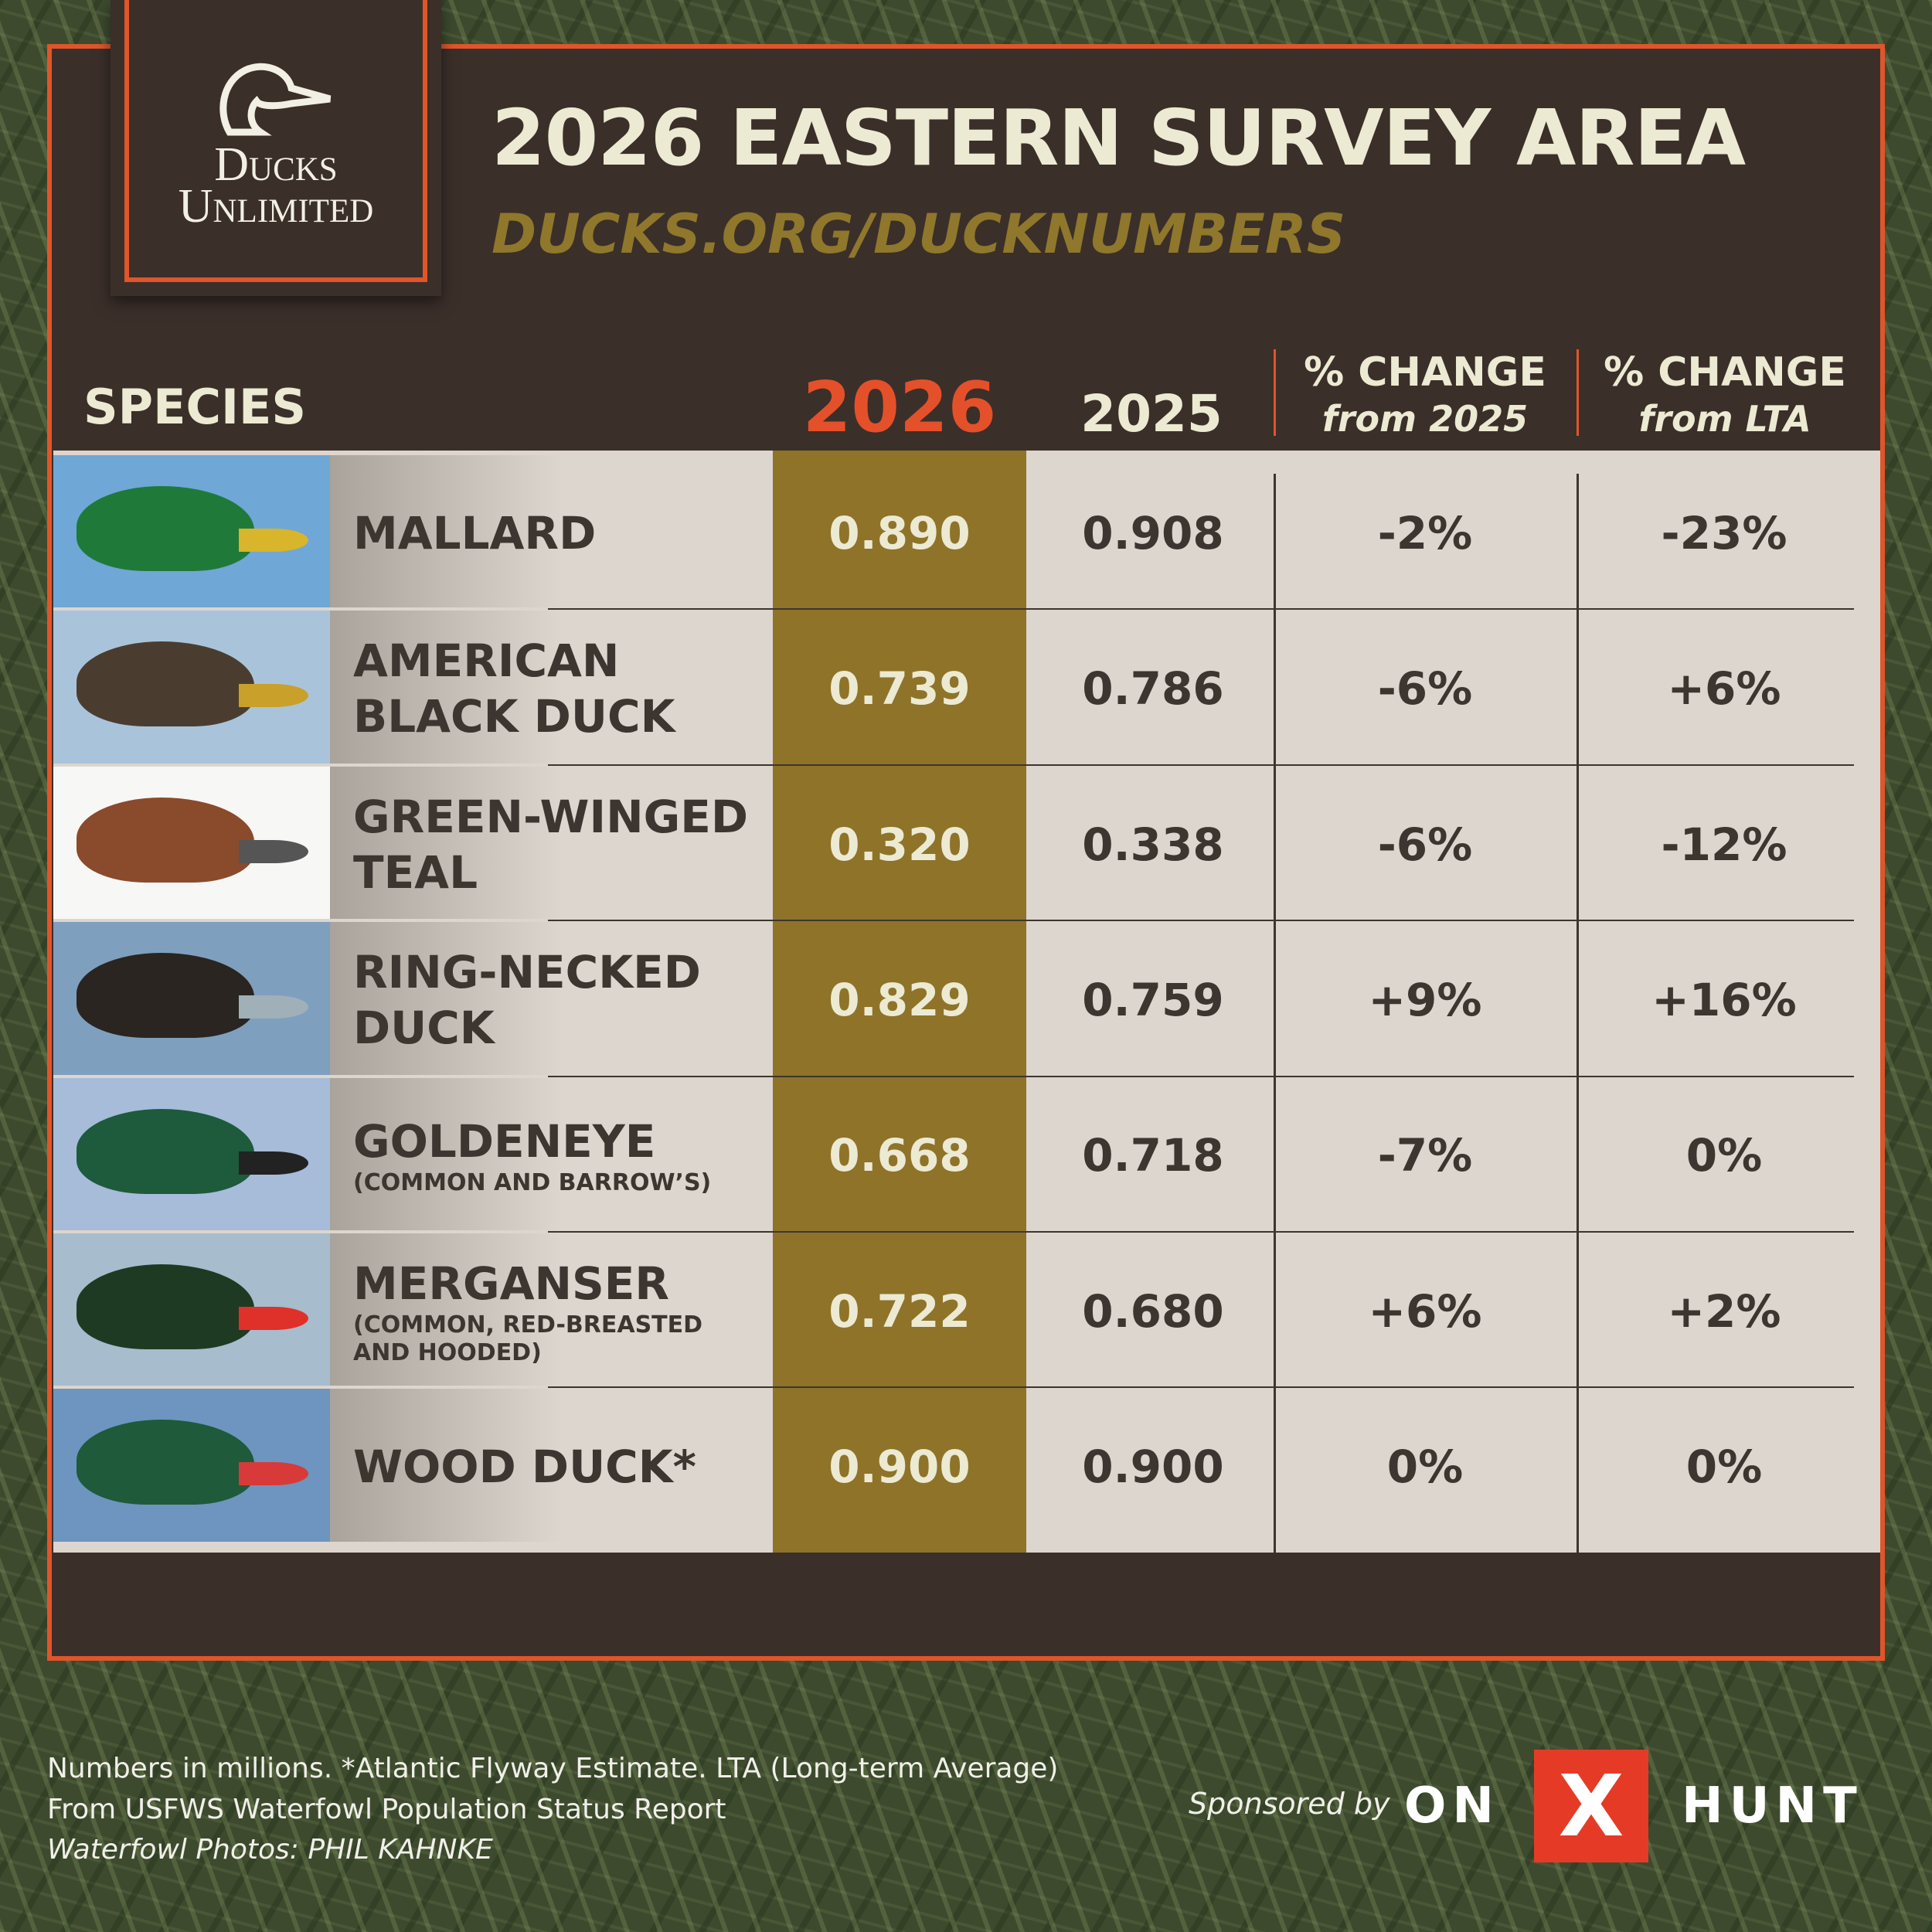  Describe the element at coordinates (275, 141) in the screenshot. I see `logo-frame` at that location.